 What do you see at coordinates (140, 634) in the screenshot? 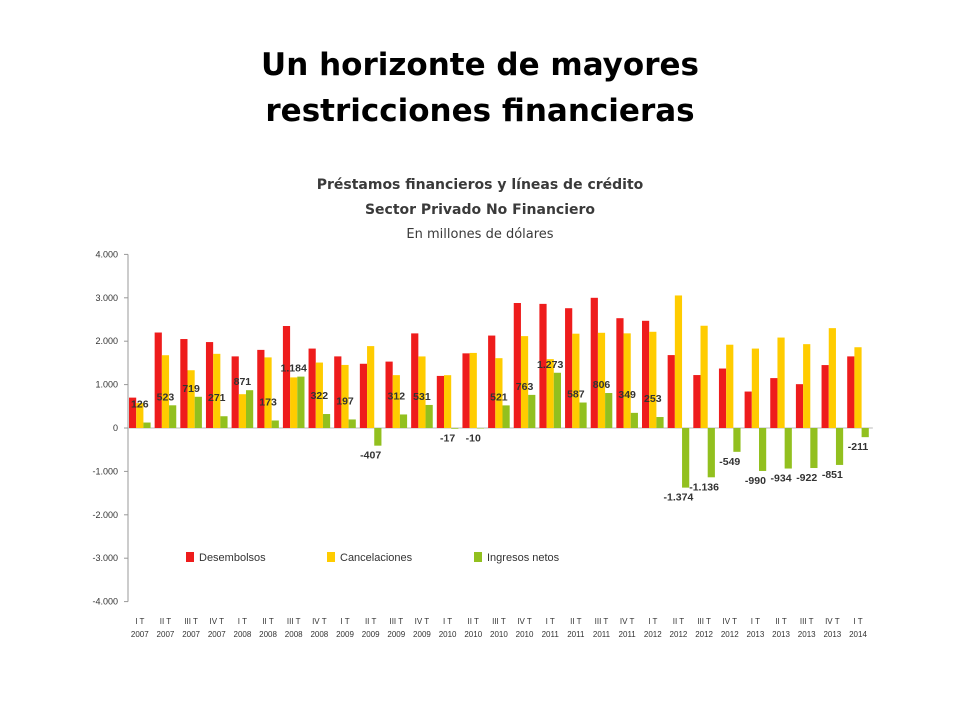
I see `x-tick-label-year: 2007` at bounding box center [140, 634].